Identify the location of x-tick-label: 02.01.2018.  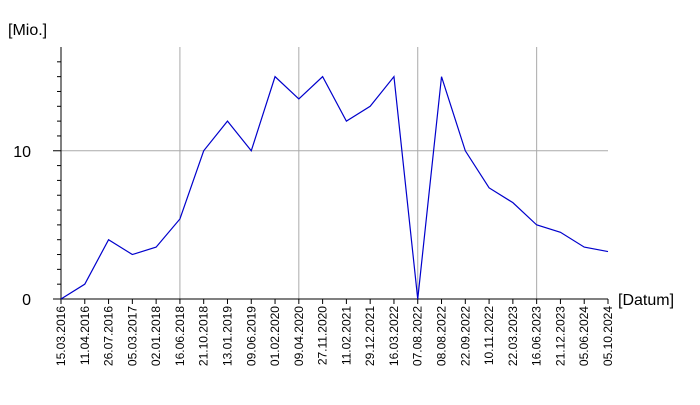
(156, 336).